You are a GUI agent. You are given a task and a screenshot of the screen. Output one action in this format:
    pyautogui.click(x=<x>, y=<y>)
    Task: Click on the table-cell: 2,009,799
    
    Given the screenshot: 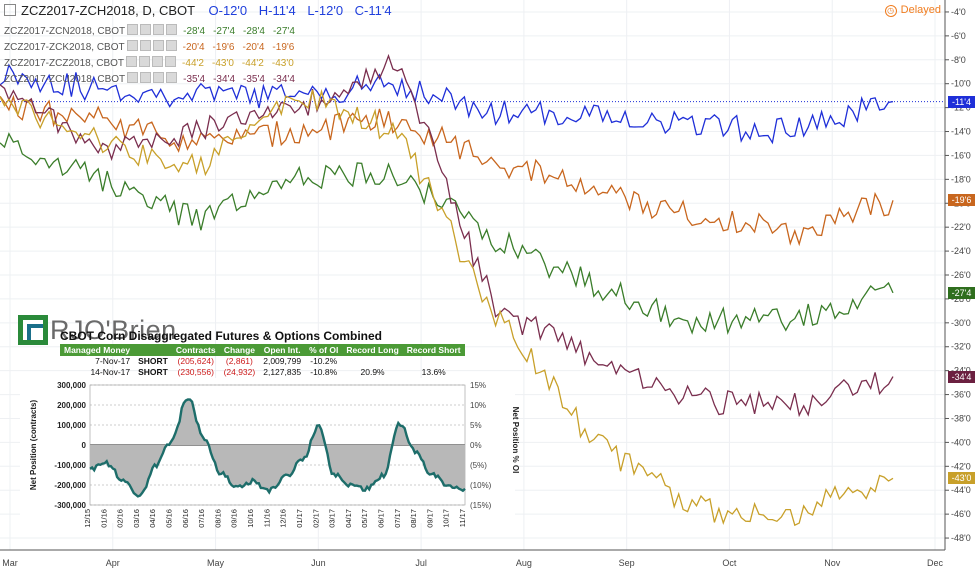 What is the action you would take?
    pyautogui.click(x=282, y=361)
    